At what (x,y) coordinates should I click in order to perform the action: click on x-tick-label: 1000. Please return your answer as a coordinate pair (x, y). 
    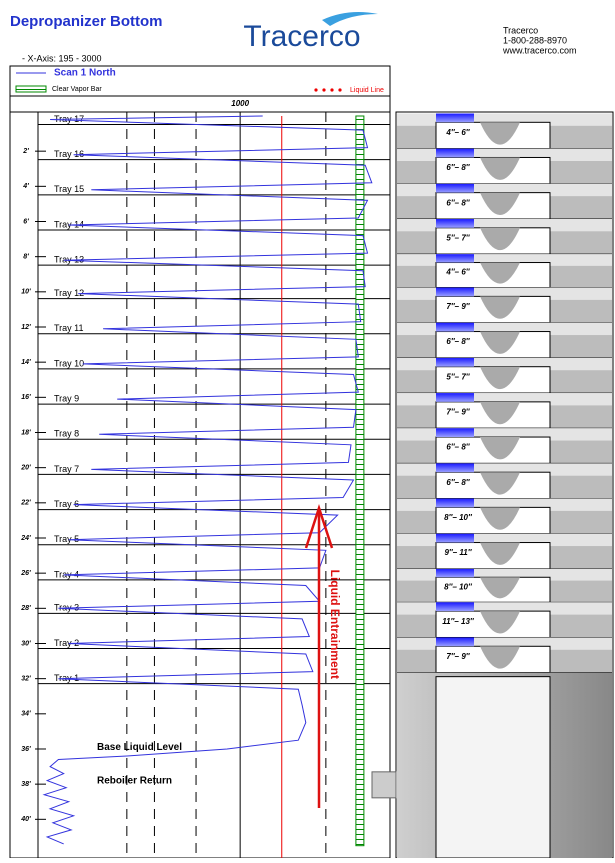
    Looking at the image, I should click on (240, 103).